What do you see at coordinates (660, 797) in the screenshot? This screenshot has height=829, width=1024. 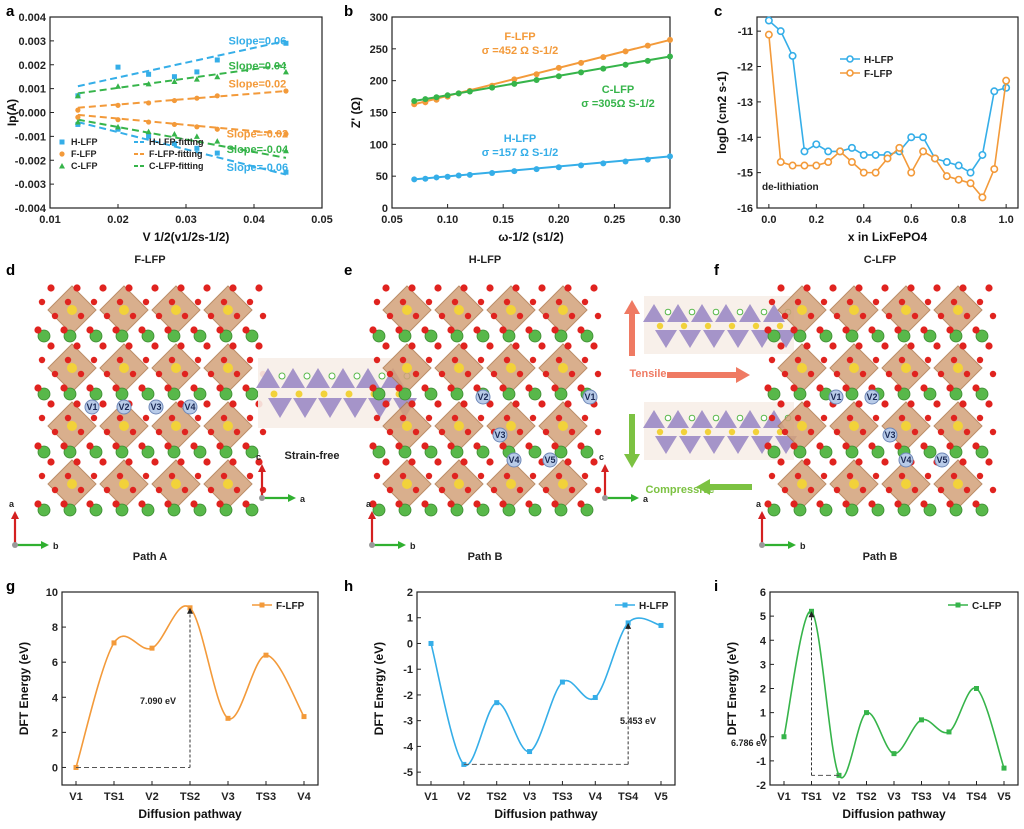 I see `category-label-h-7: V5` at bounding box center [660, 797].